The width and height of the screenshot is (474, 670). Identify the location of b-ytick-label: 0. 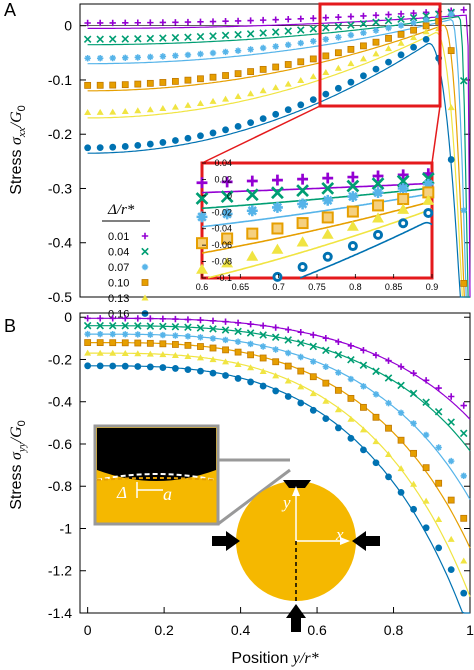
(68, 317).